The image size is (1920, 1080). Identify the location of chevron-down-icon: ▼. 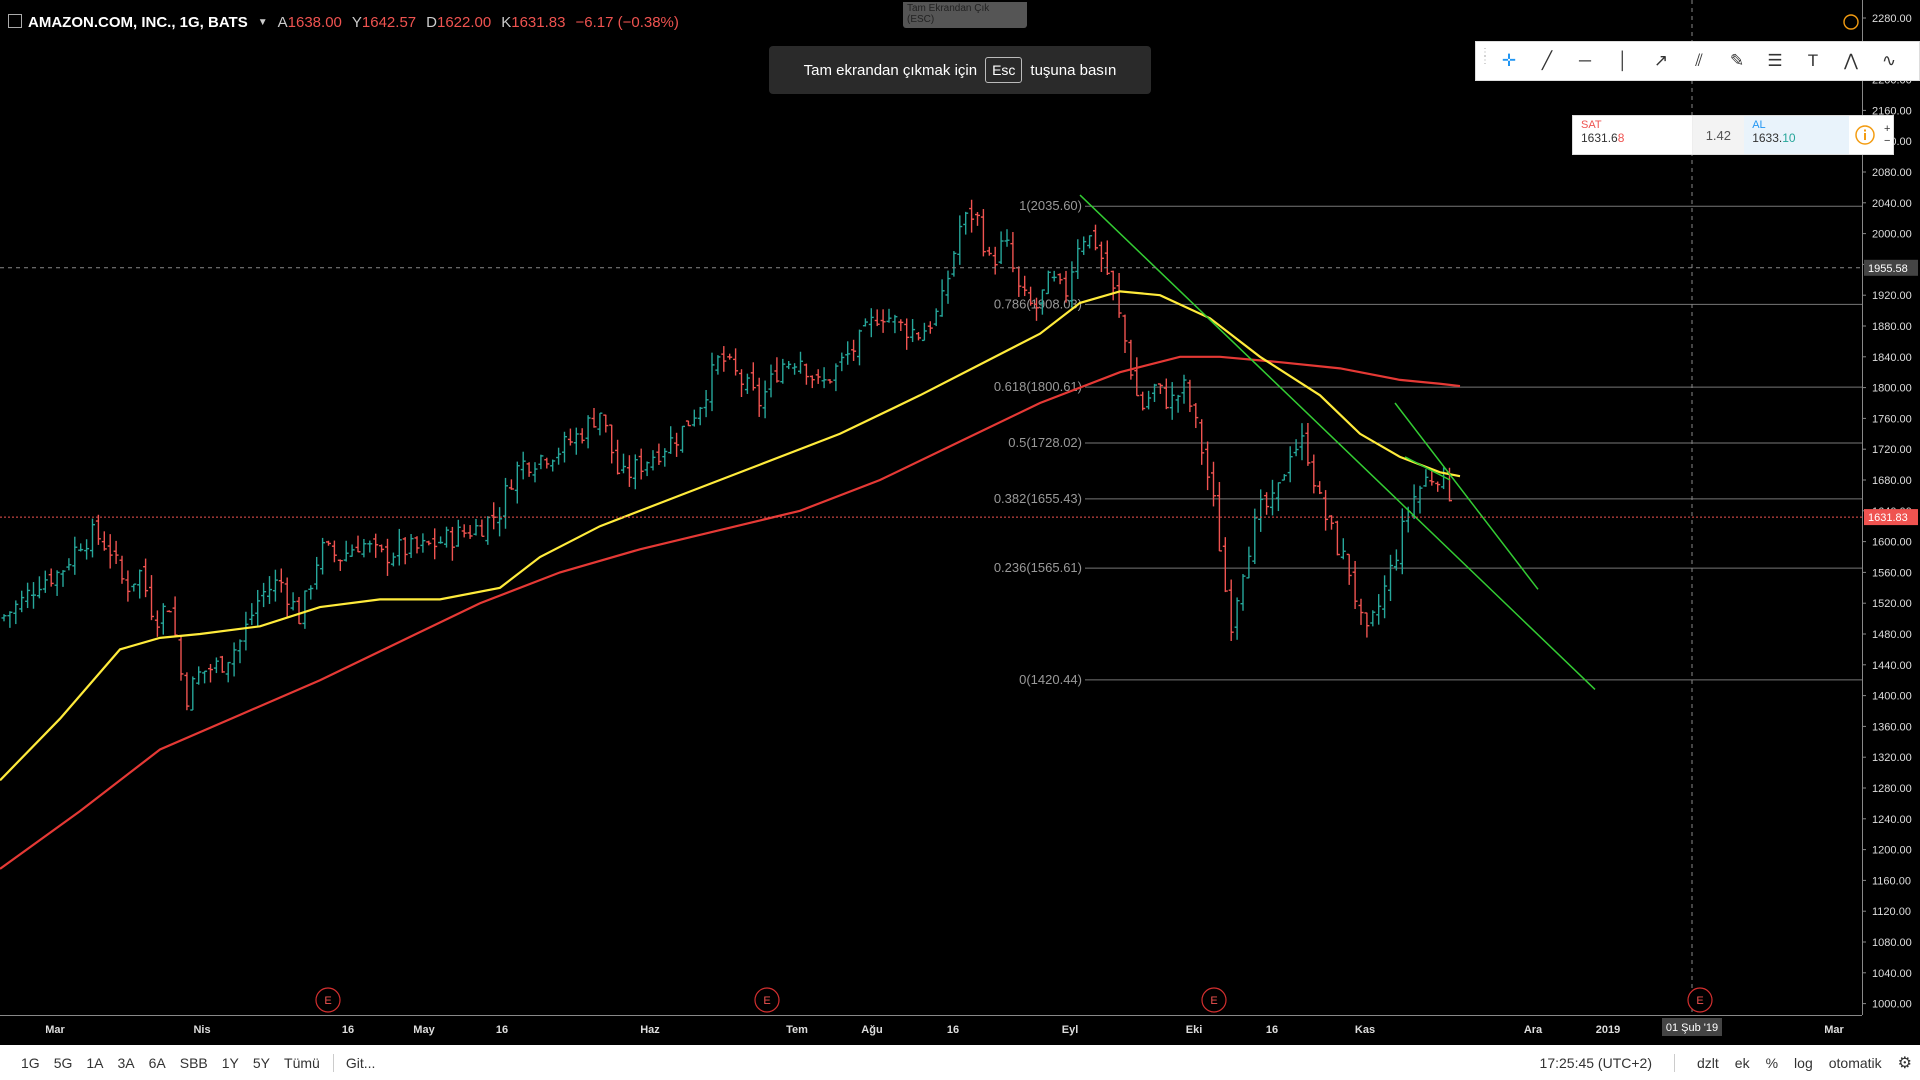
(262, 22).